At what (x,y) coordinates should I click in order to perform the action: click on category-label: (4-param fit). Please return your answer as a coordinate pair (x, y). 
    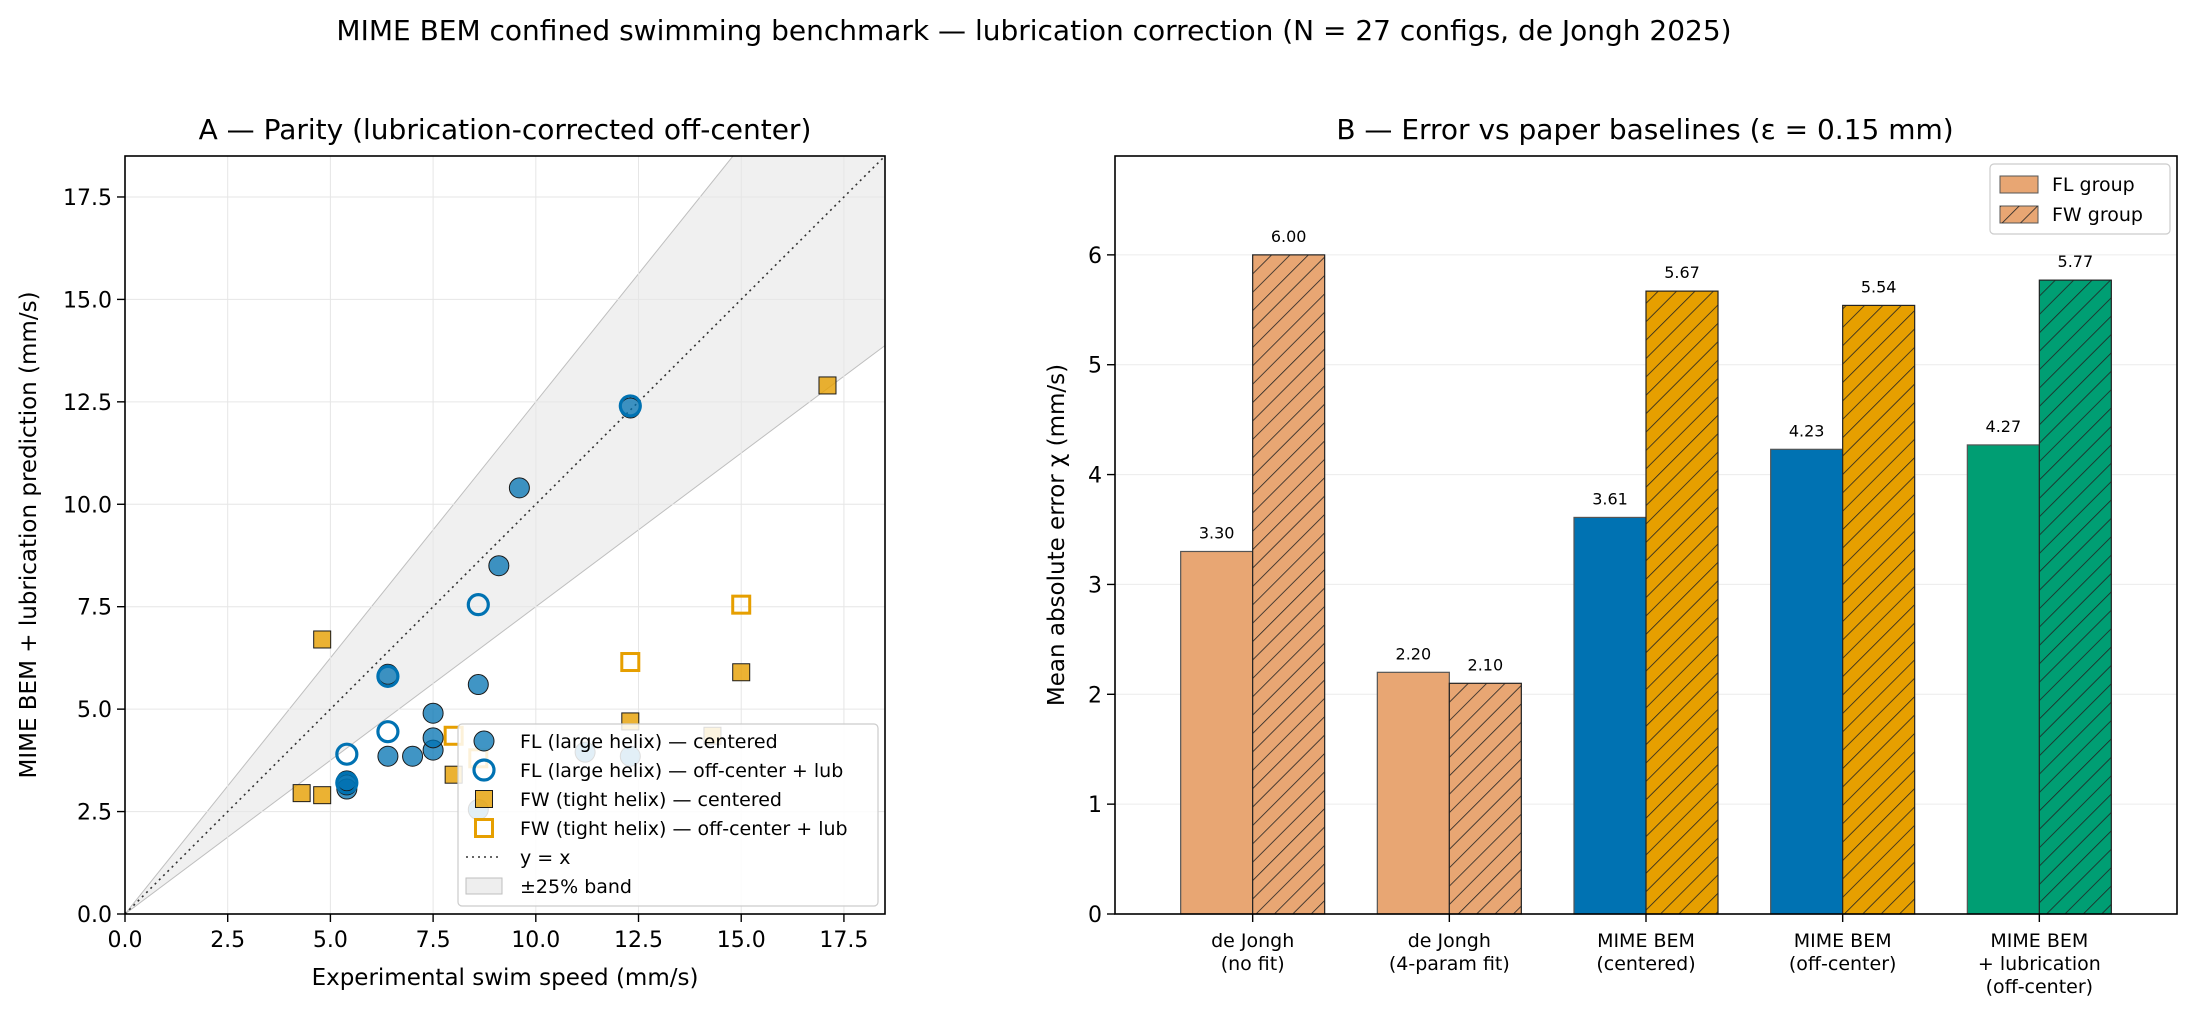
    Looking at the image, I should click on (1449, 964).